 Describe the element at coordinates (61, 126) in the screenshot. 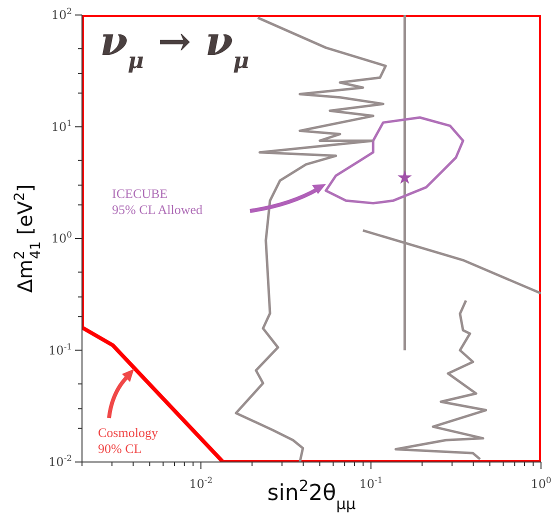

I see `y-tick-label: 10$^{1}$` at that location.